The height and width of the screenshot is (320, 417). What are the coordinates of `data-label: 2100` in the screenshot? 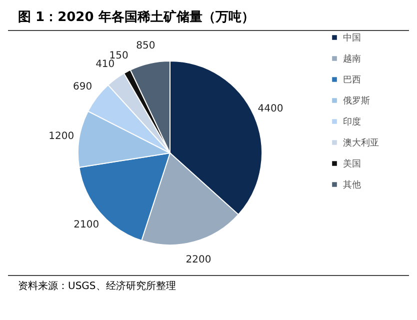 It's located at (87, 224).